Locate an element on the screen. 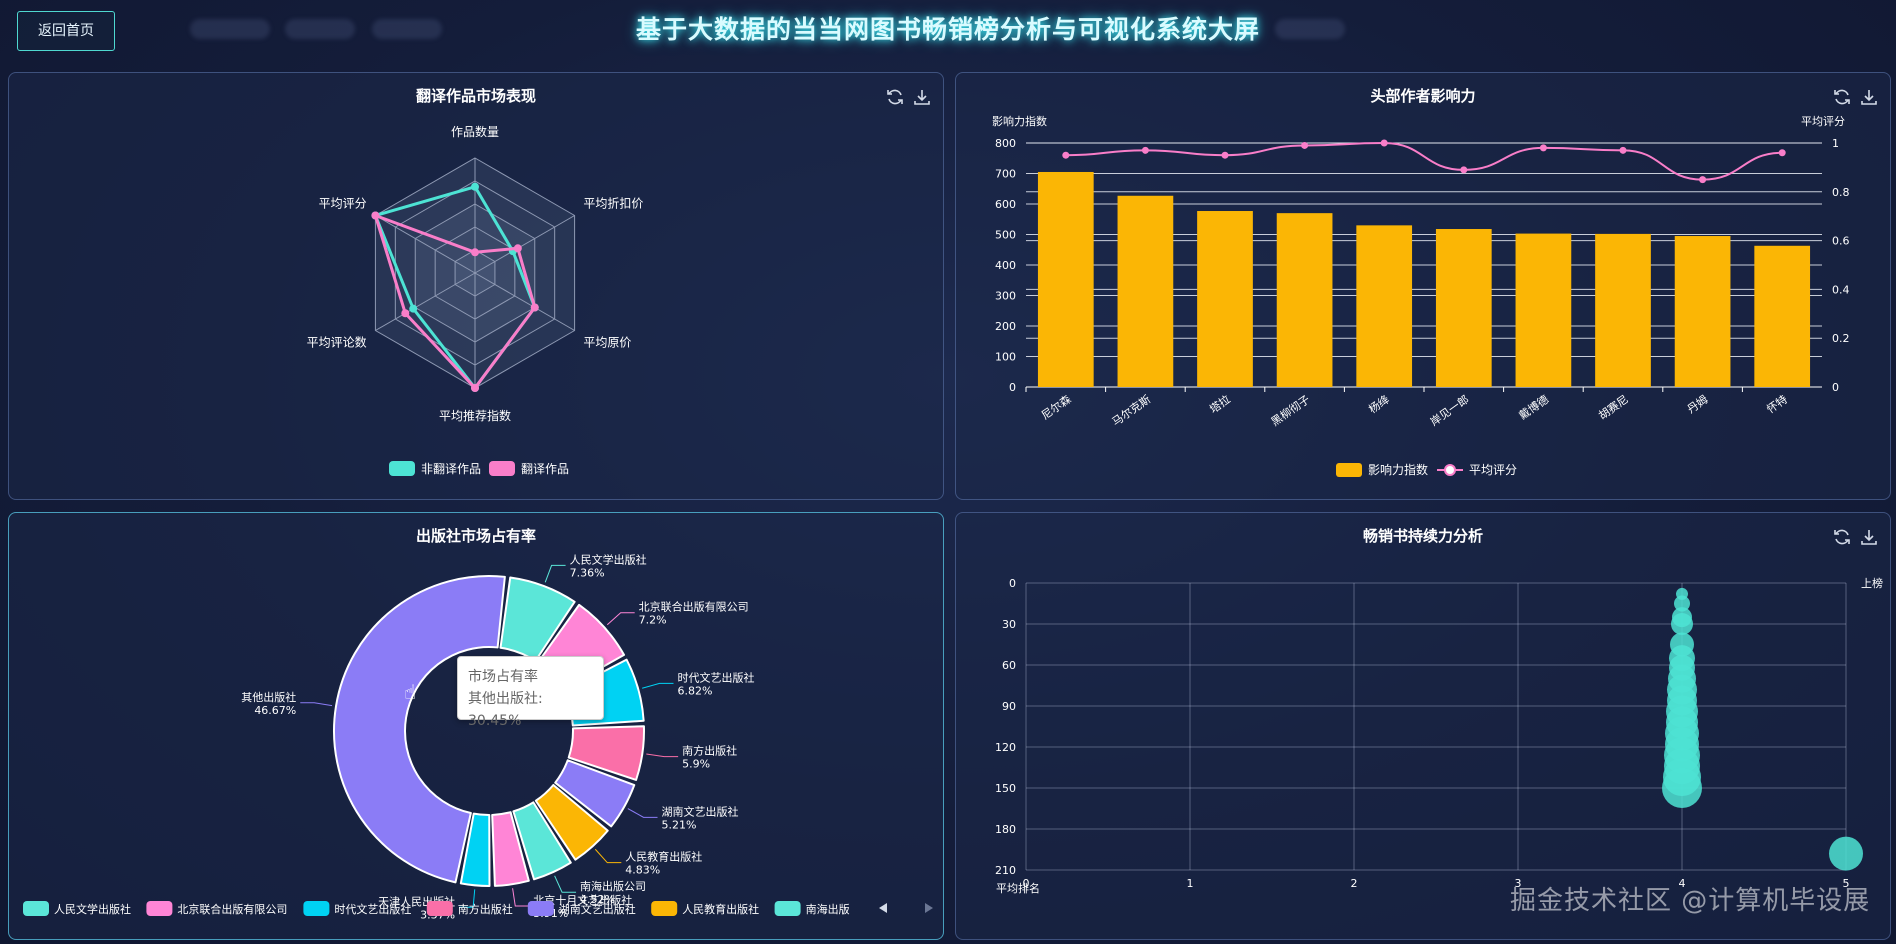  x-tick-label: 0 is located at coordinates (1026, 883).